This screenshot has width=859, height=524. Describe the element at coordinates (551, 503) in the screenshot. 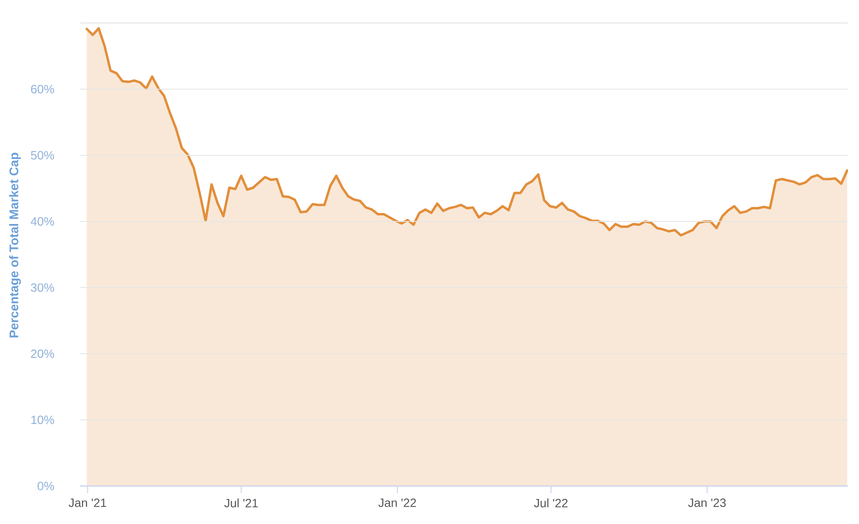

I see `x-tick-label: Jul '22` at that location.